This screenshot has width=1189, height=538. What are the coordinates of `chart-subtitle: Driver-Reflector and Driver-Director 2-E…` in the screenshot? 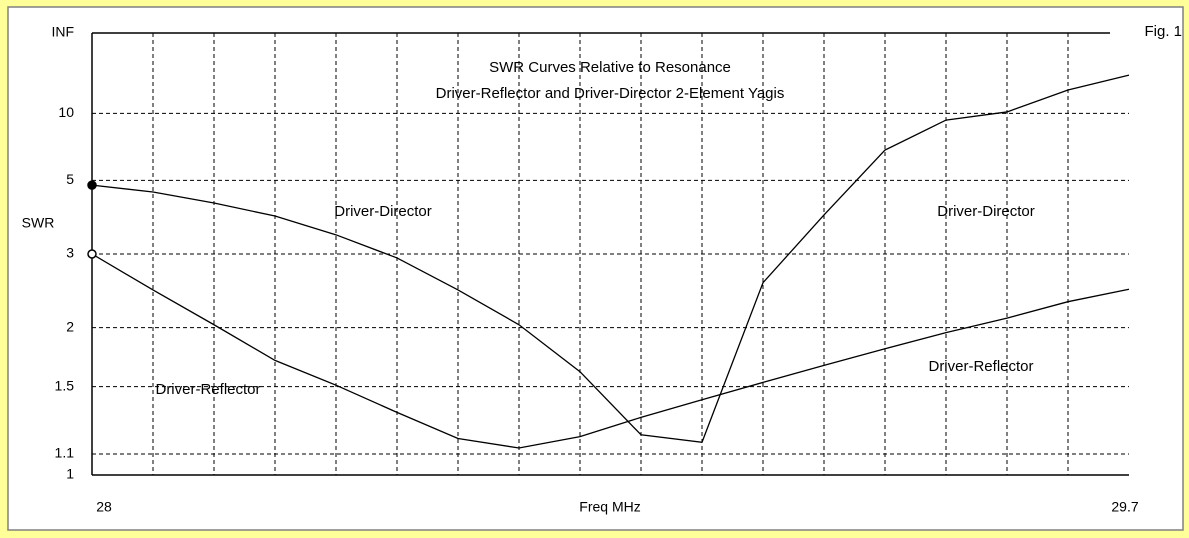 It's located at (610, 93).